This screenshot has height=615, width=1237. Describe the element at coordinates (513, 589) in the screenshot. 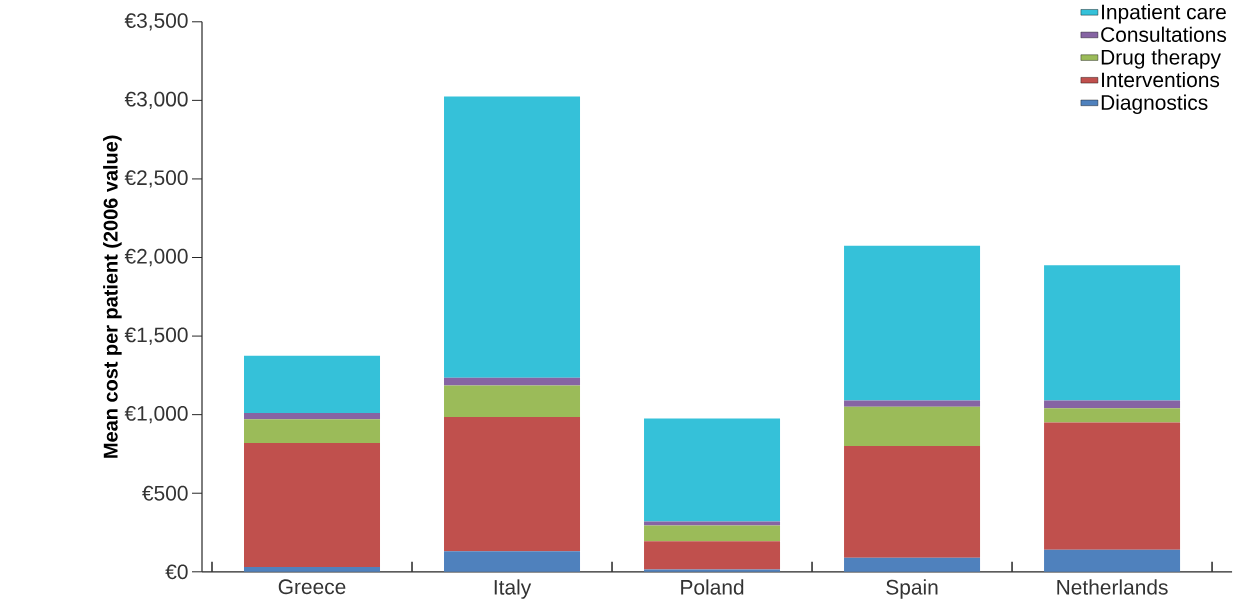

I see `x-tick-label: Italy` at that location.